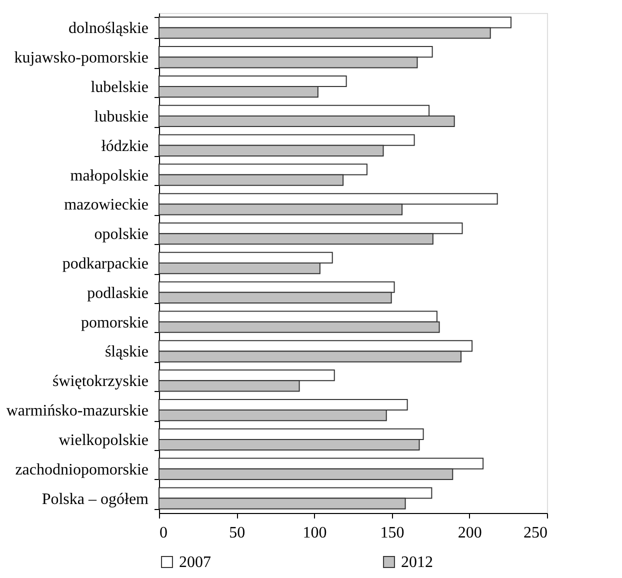  What do you see at coordinates (105, 264) in the screenshot?
I see `y-tick-label: podkarpackie` at bounding box center [105, 264].